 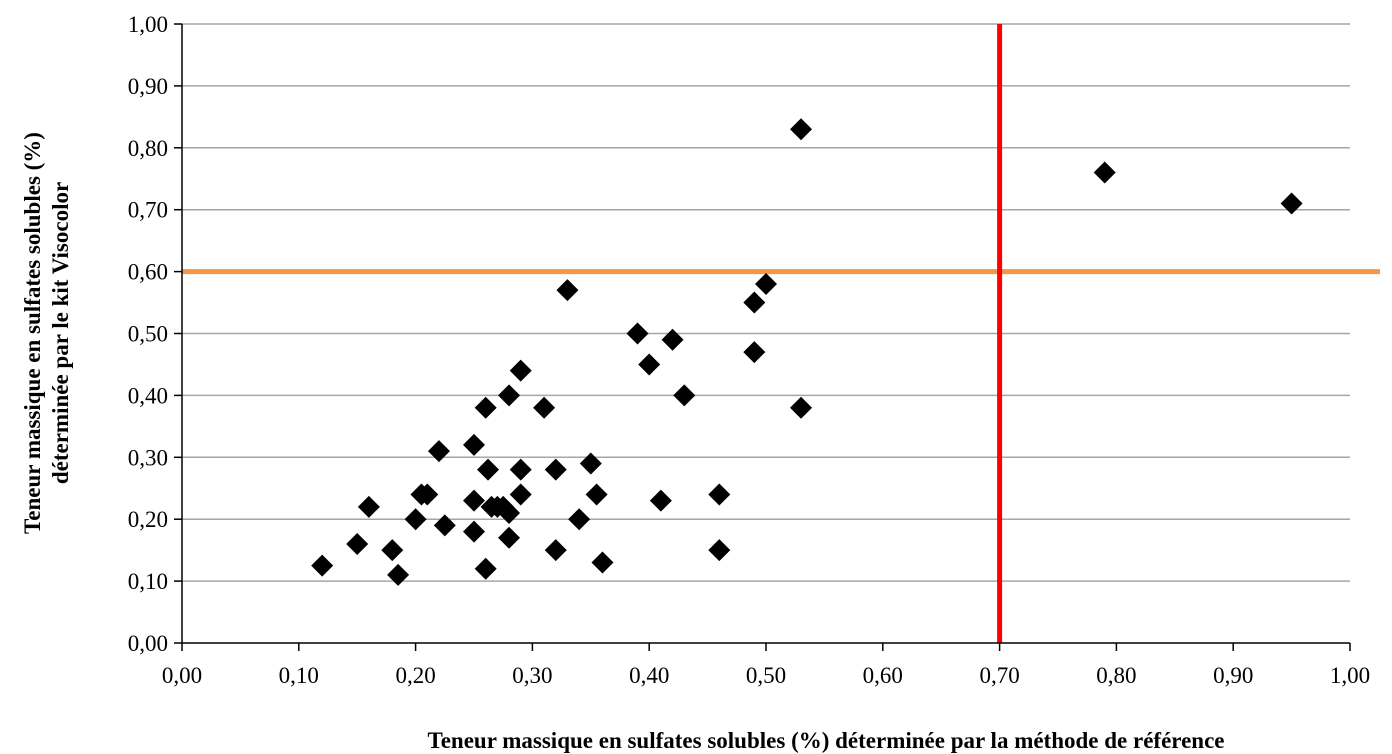 What do you see at coordinates (148, 519) in the screenshot?
I see `y-tick-label: 0,20` at bounding box center [148, 519].